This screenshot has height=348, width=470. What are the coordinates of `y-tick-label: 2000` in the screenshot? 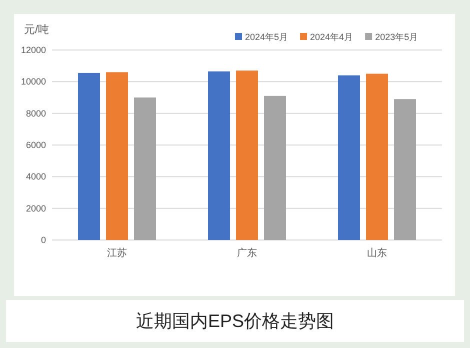 It's located at (36, 208).